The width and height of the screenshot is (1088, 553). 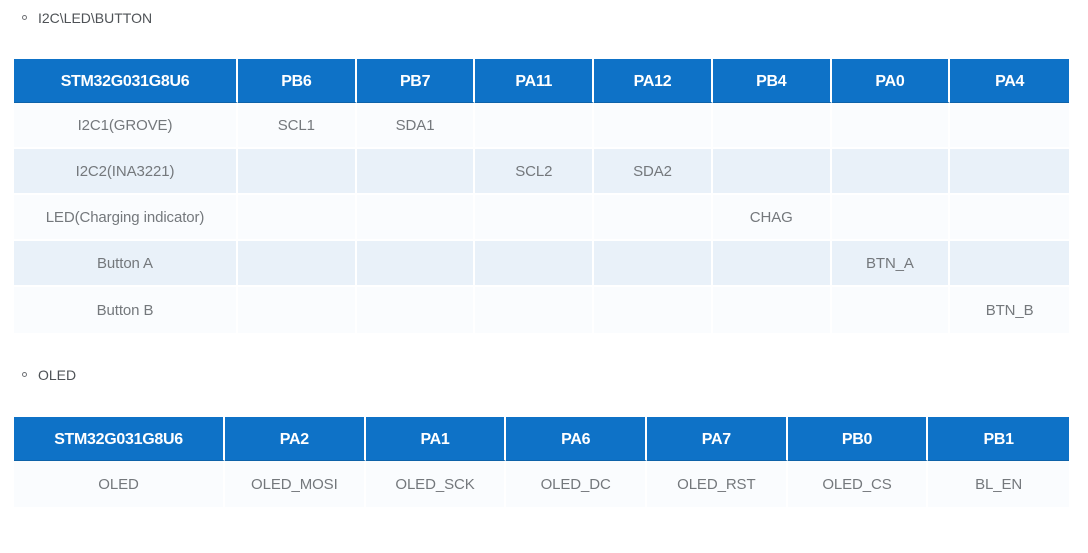 What do you see at coordinates (297, 126) in the screenshot?
I see `pin-cell: SCL1` at bounding box center [297, 126].